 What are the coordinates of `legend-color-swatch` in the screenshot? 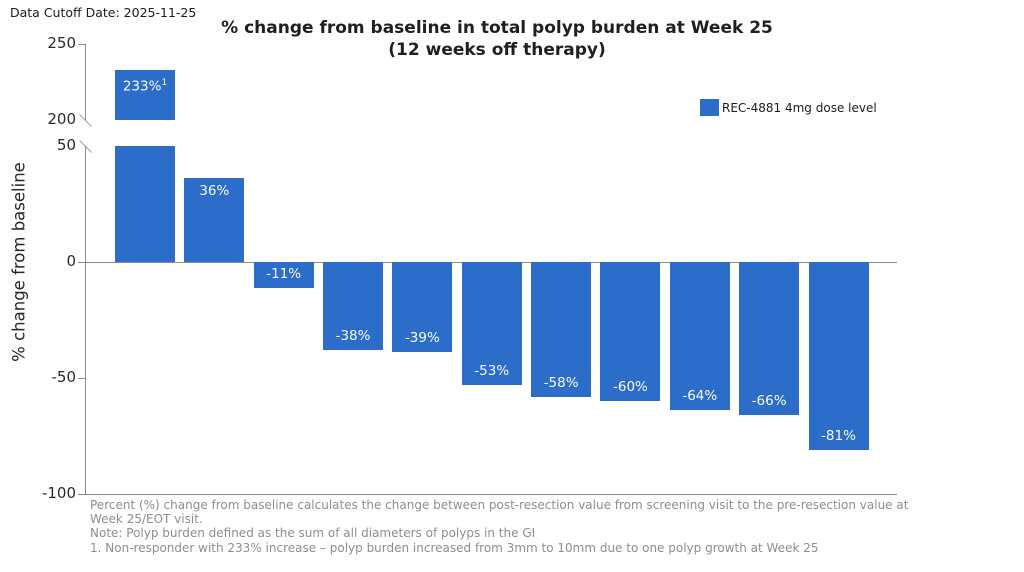 It's located at (709, 107).